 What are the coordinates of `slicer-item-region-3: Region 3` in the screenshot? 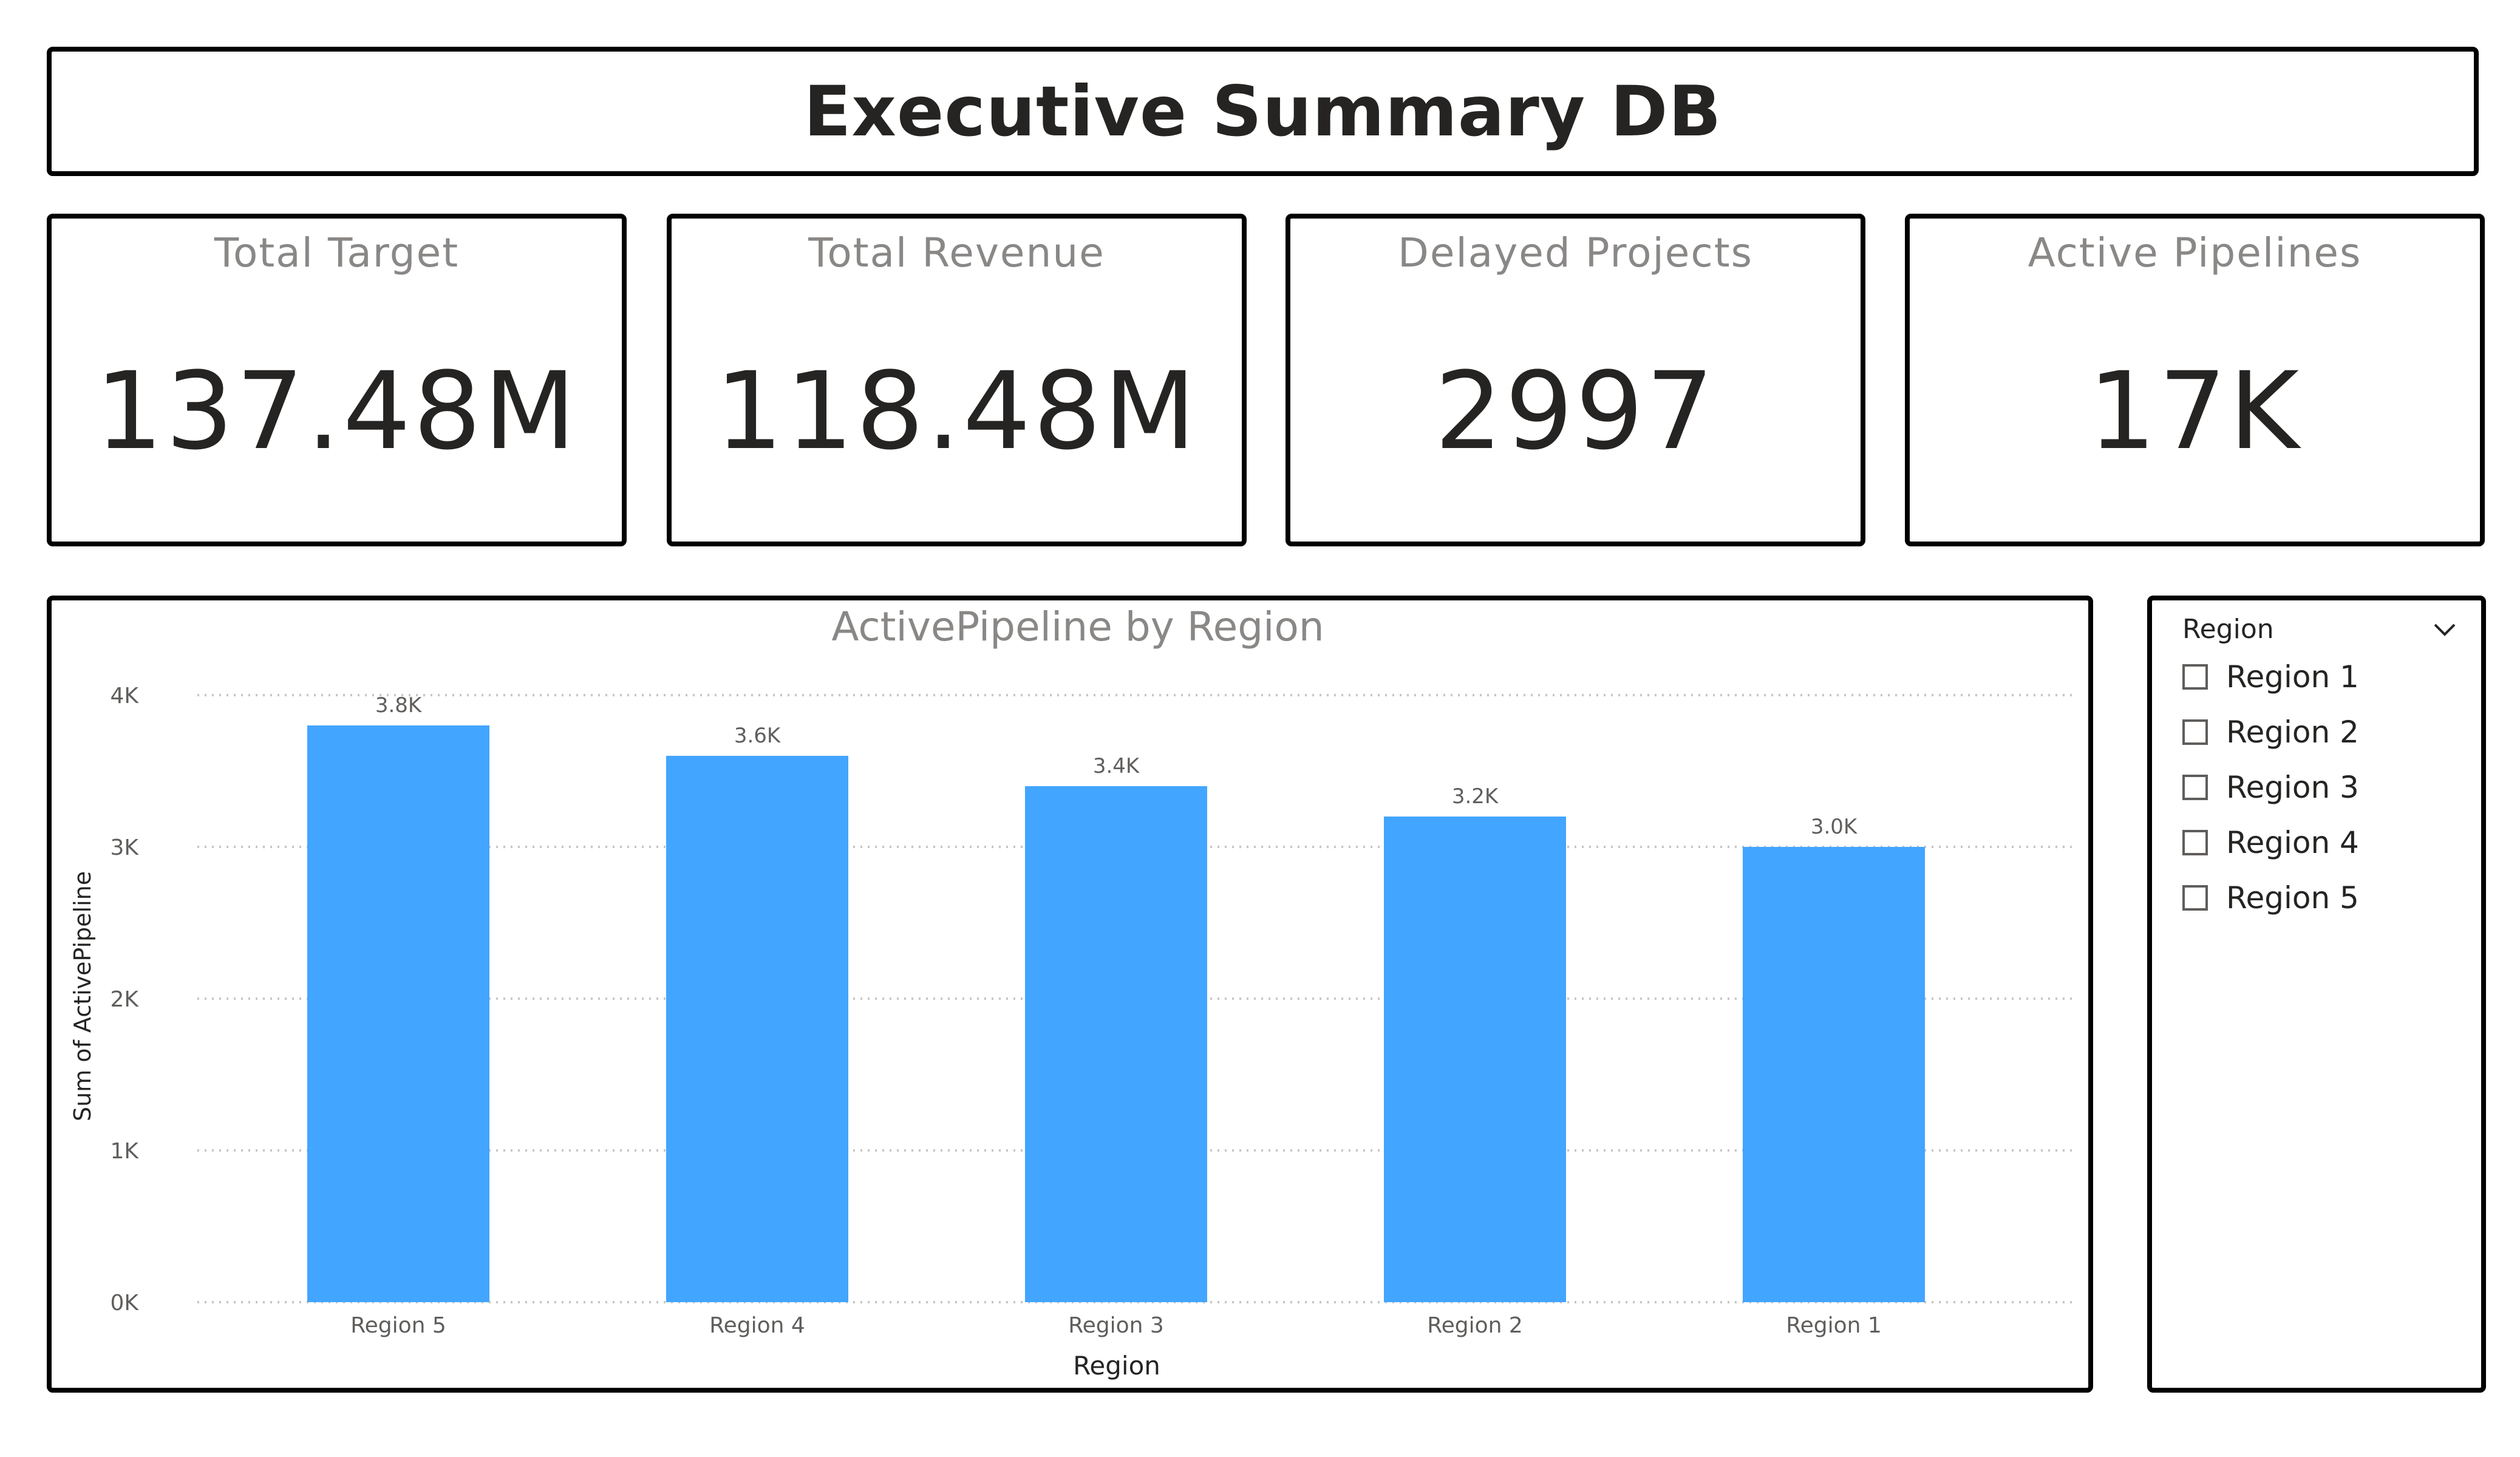 It's located at (2270, 787).